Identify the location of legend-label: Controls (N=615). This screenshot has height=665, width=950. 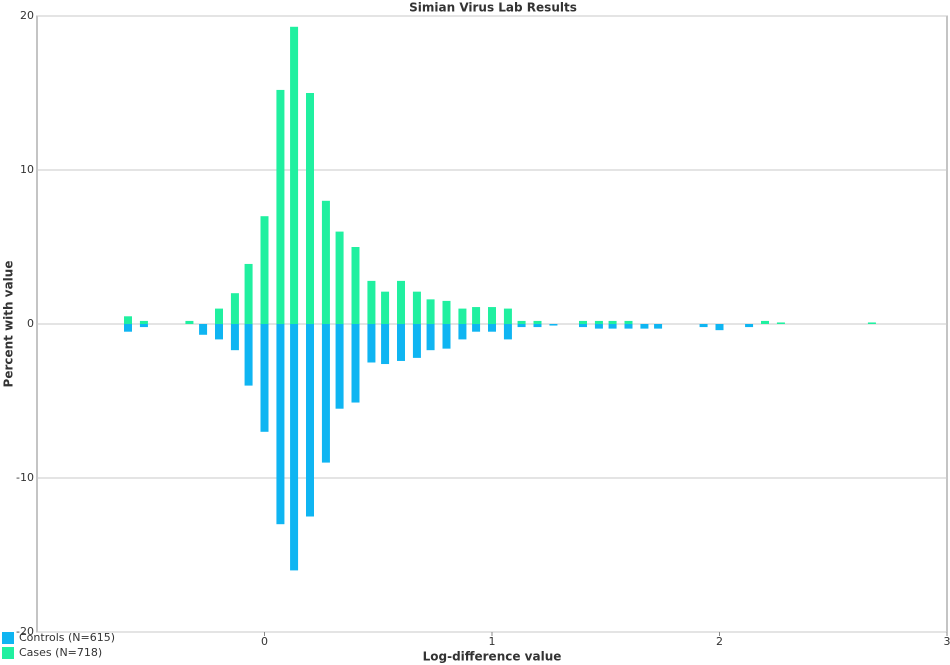
(67, 637).